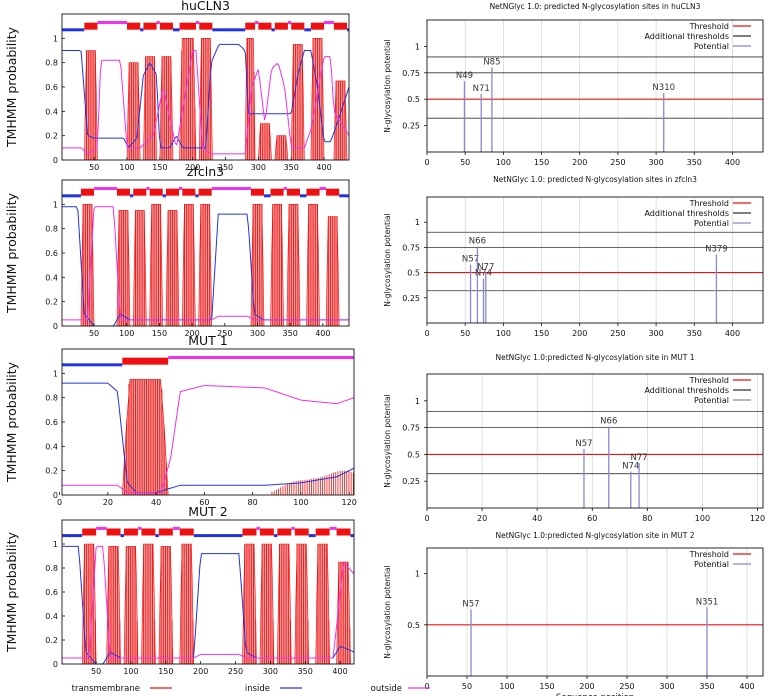  What do you see at coordinates (205, 171) in the screenshot?
I see `tmhmm-title: zfcln3` at bounding box center [205, 171].